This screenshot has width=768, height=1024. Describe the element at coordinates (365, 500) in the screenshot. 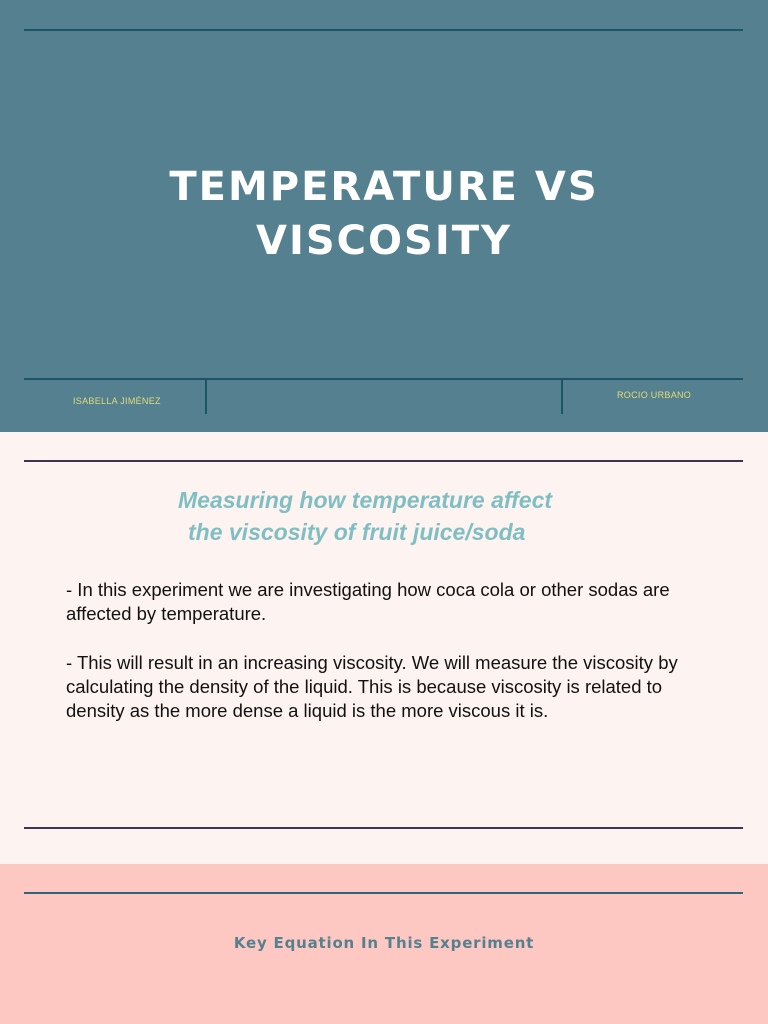

I see `subtitle-line-1: Measuring how temperature affect` at that location.